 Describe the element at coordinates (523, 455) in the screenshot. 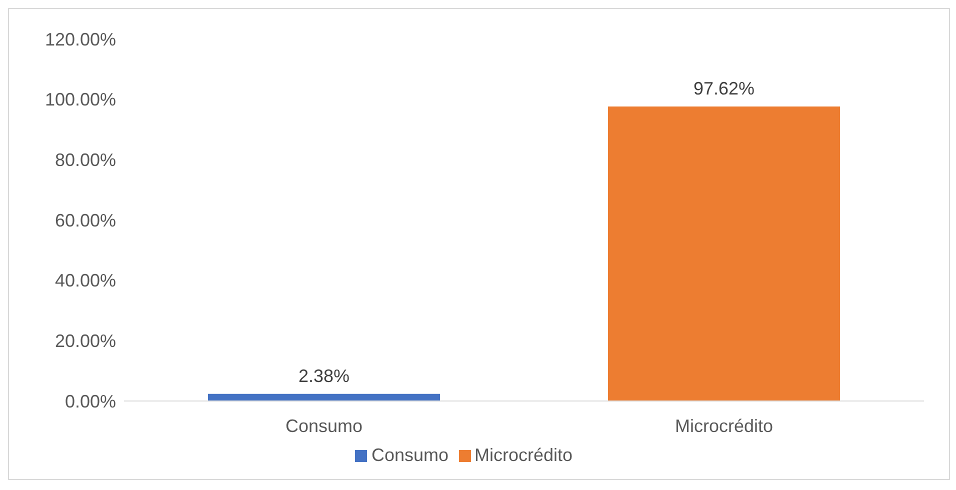

I see `legend-label: Microcrédito` at that location.